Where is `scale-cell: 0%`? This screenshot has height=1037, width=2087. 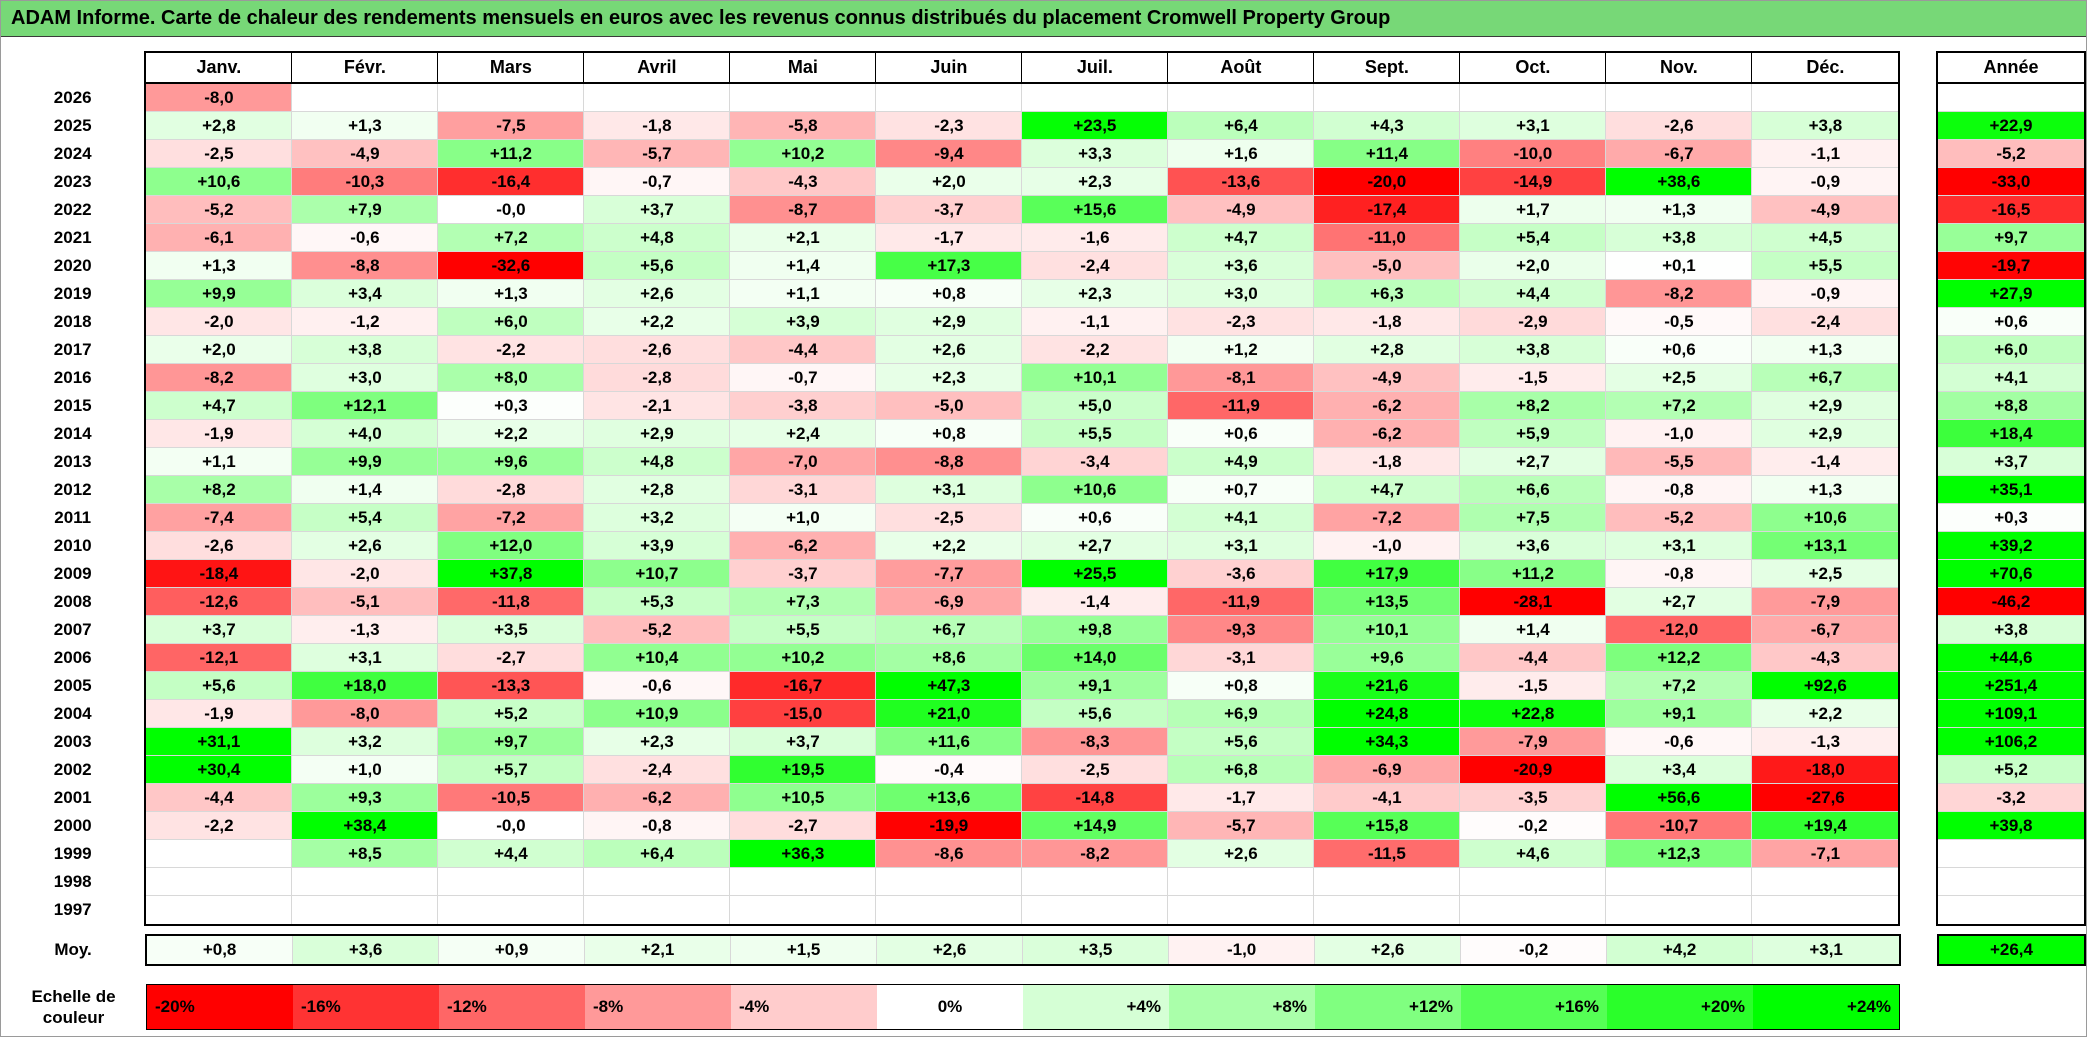
scale-cell: 0% is located at coordinates (950, 1007).